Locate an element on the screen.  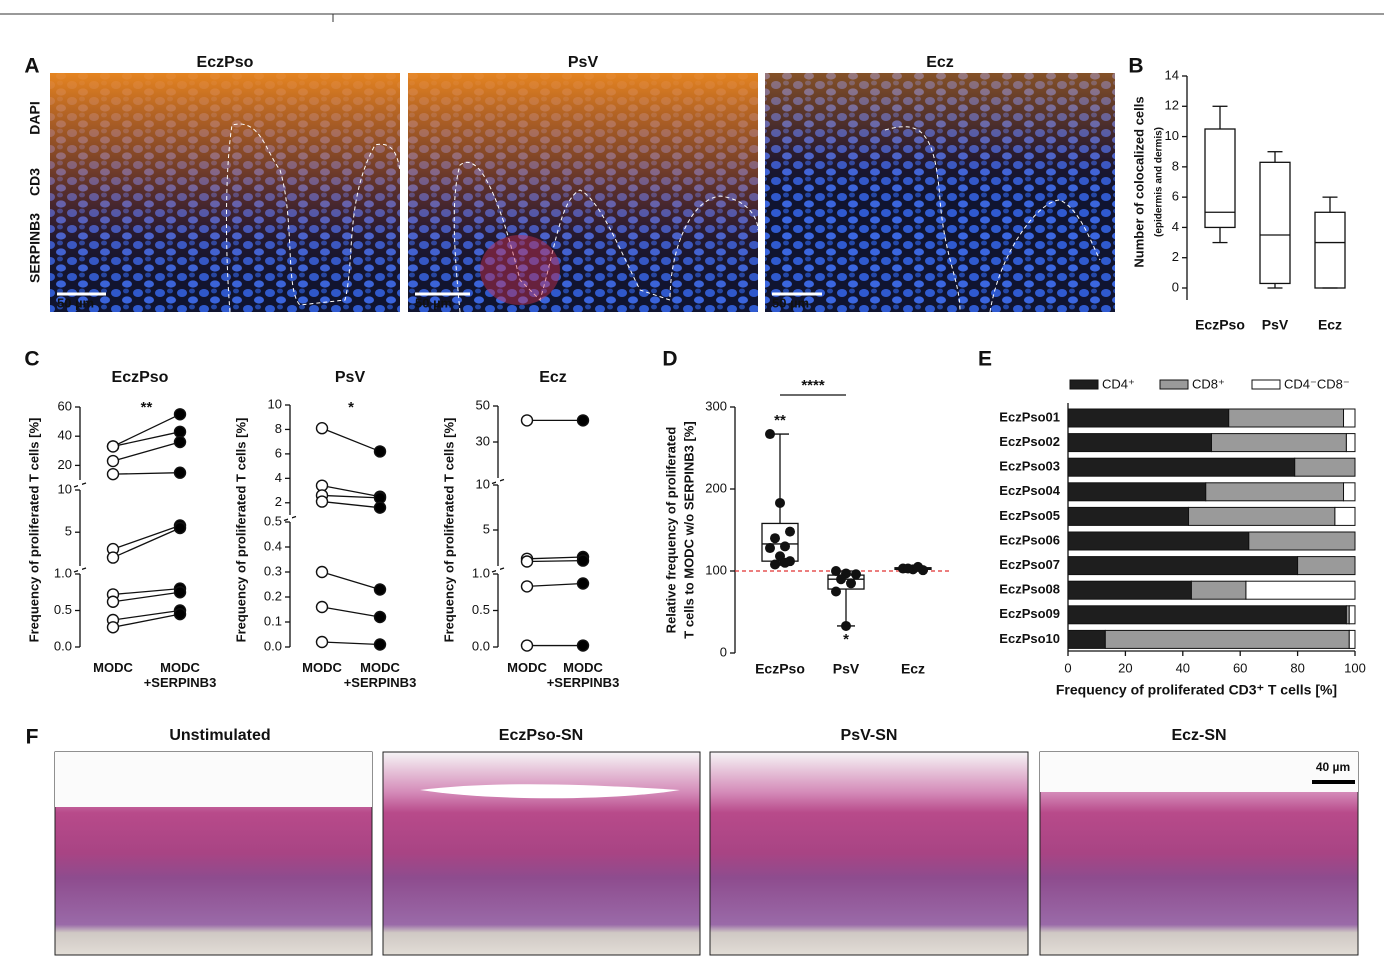
histology-image is located at coordinates (541, 853).